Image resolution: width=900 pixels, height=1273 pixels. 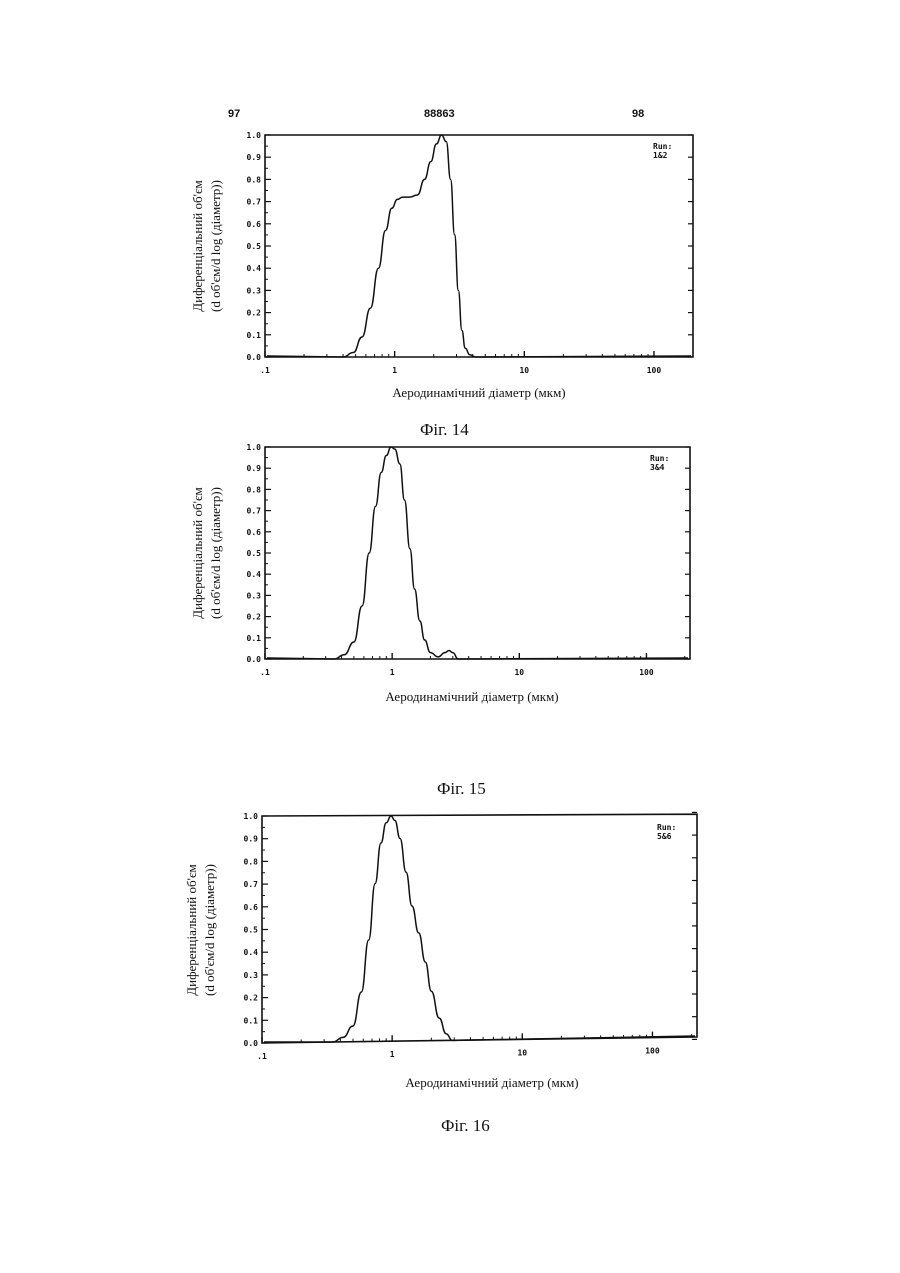 I want to click on figure-caption-16: Фіг. 16, so click(x=465, y=1126).